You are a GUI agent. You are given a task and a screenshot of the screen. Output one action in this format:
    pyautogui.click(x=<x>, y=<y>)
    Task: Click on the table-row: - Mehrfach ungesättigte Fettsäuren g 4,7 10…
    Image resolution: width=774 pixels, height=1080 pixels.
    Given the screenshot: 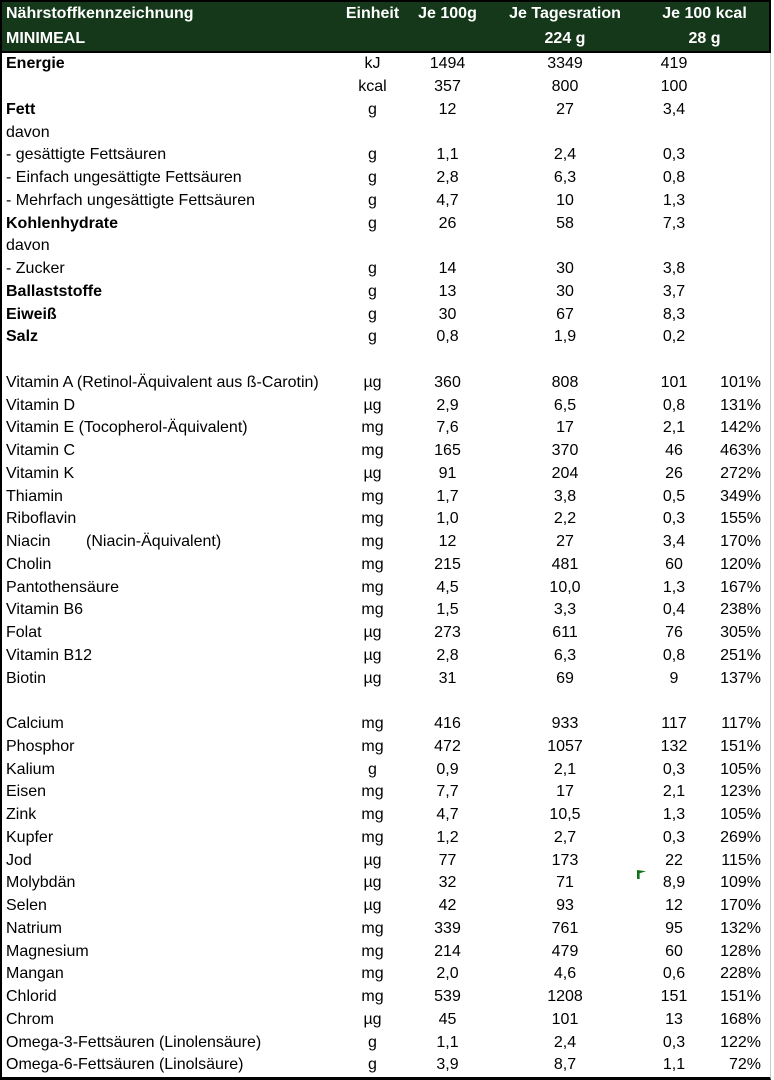 What is the action you would take?
    pyautogui.click(x=386, y=201)
    